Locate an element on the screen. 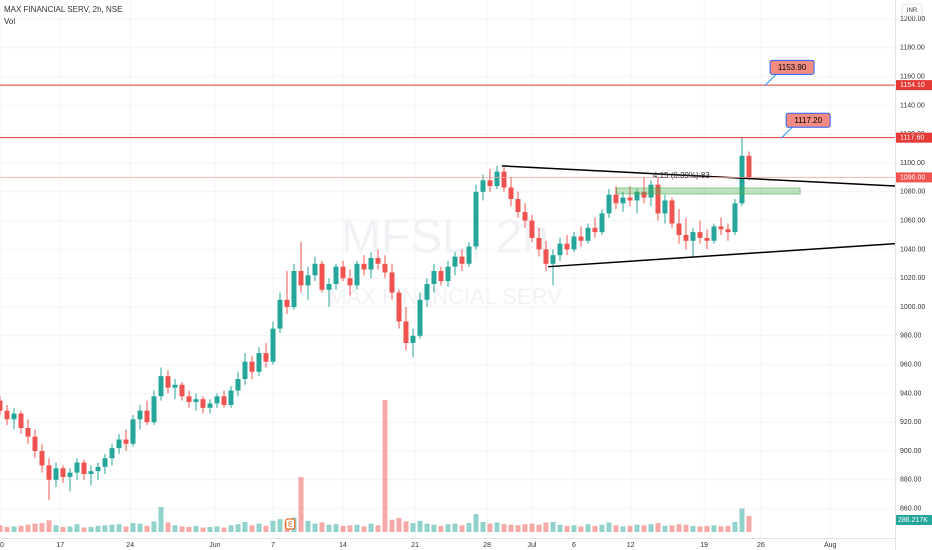  volume-label-bg is located at coordinates (914, 520).